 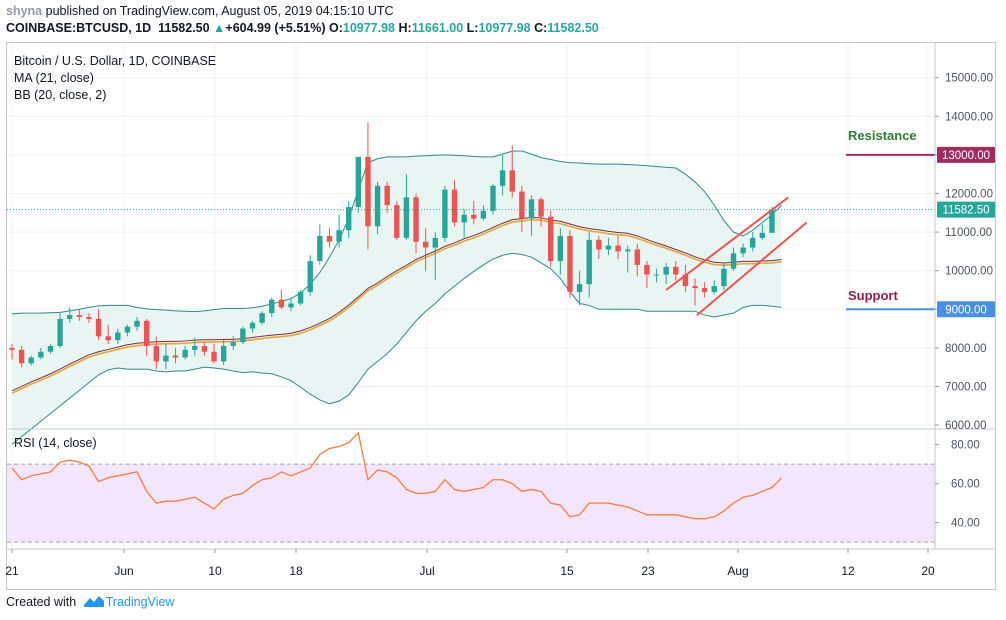 I want to click on y-tick-label: 12000.00, so click(x=969, y=195).